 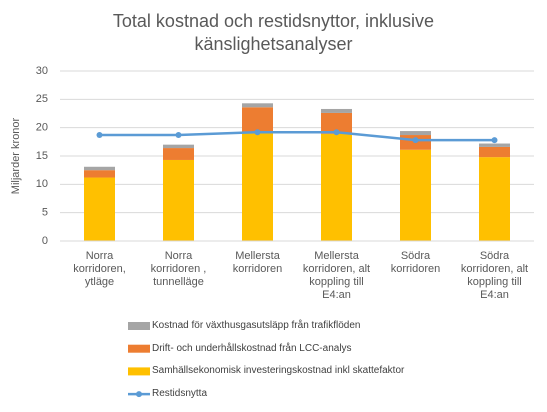 What do you see at coordinates (42, 128) in the screenshot?
I see `y-tick-label: 20` at bounding box center [42, 128].